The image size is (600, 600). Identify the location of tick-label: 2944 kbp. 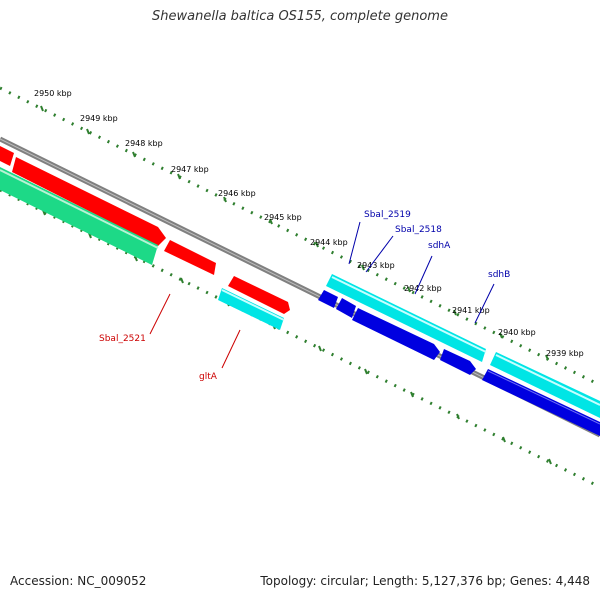
(329, 242).